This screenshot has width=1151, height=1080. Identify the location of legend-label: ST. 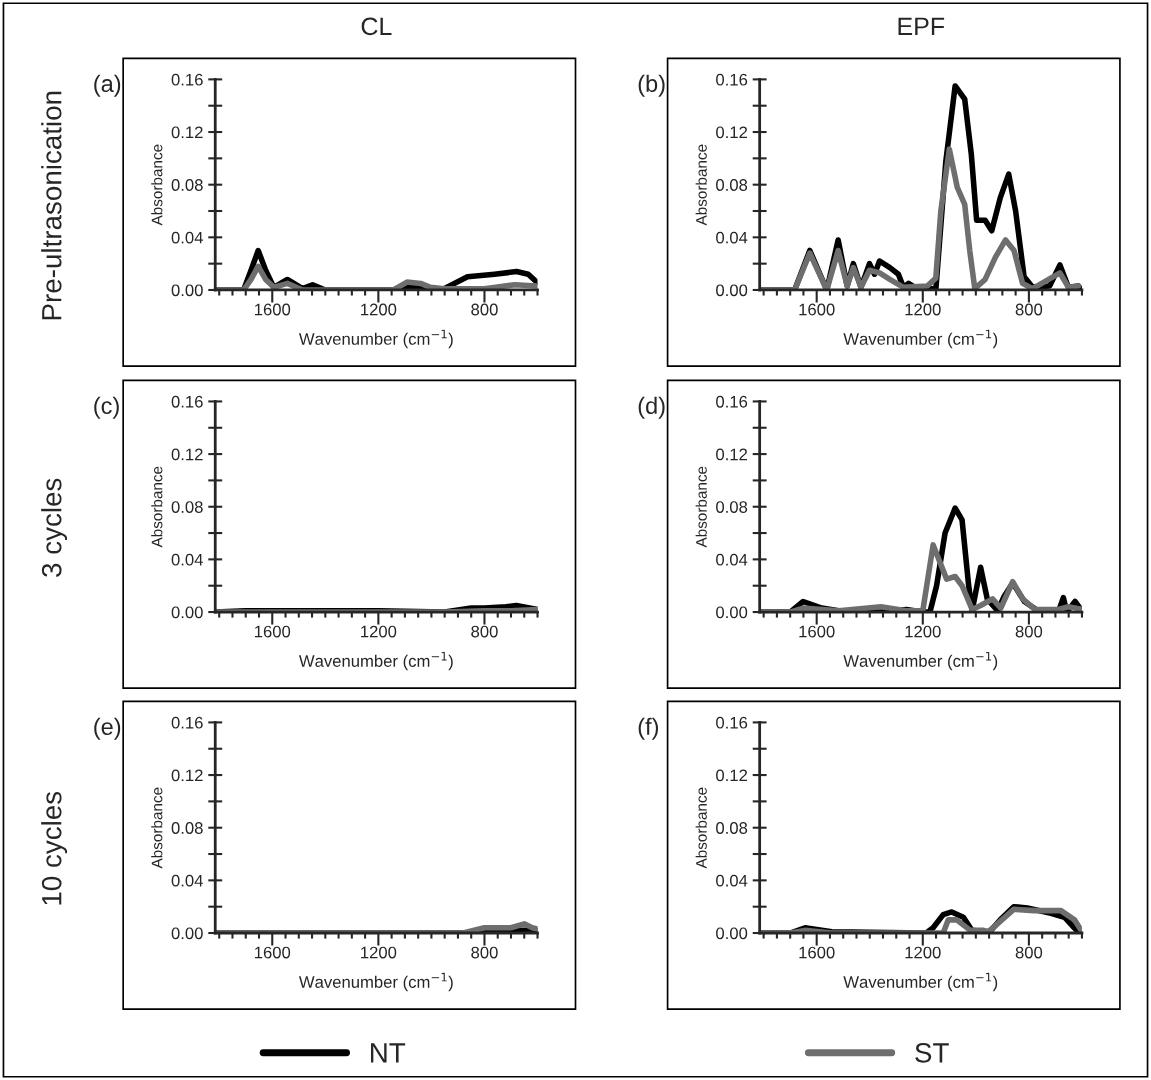
(932, 1052).